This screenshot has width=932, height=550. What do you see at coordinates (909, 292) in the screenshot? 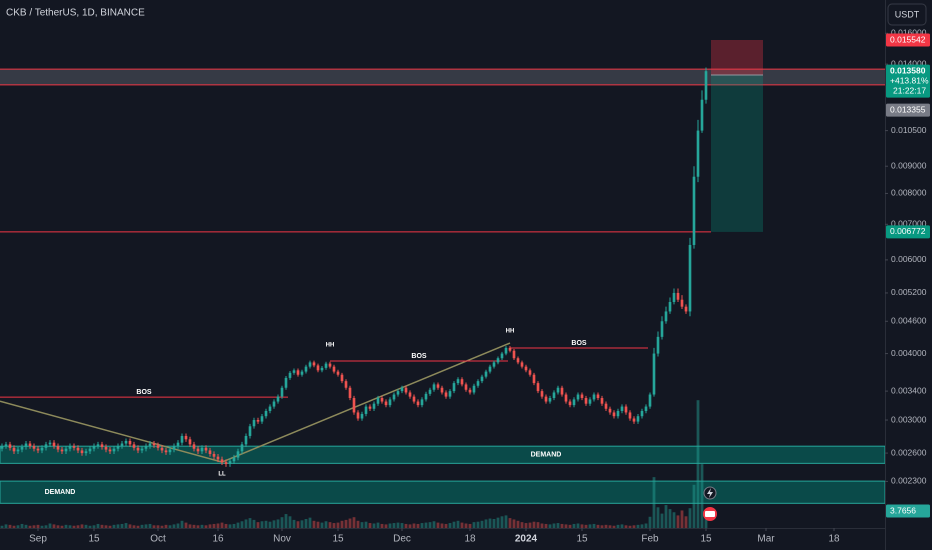
I see `y-tick-label: 0.005200` at bounding box center [909, 292].